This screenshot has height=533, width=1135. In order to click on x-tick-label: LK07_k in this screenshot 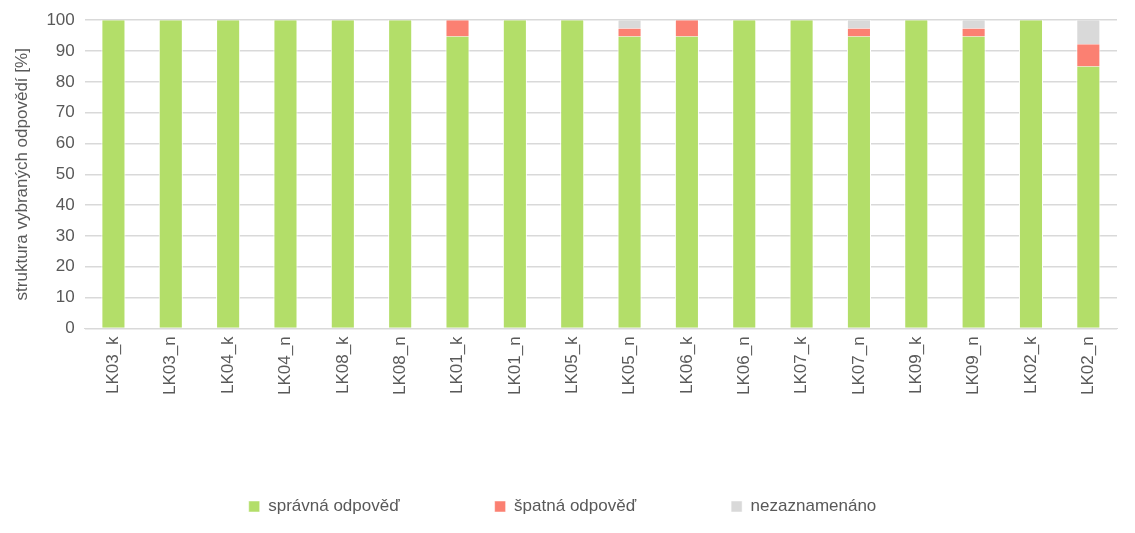, I will do `click(801, 365)`.